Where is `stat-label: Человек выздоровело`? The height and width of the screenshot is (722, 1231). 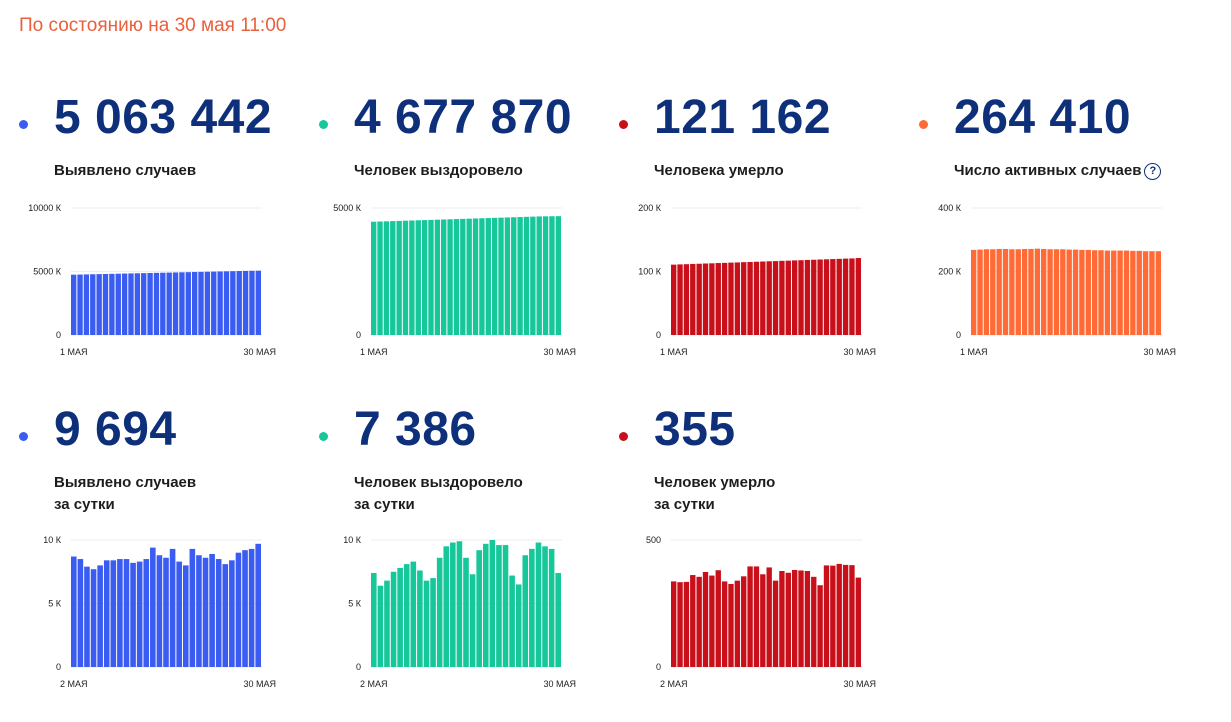
stat-label: Человек выздоровело is located at coordinates (438, 171).